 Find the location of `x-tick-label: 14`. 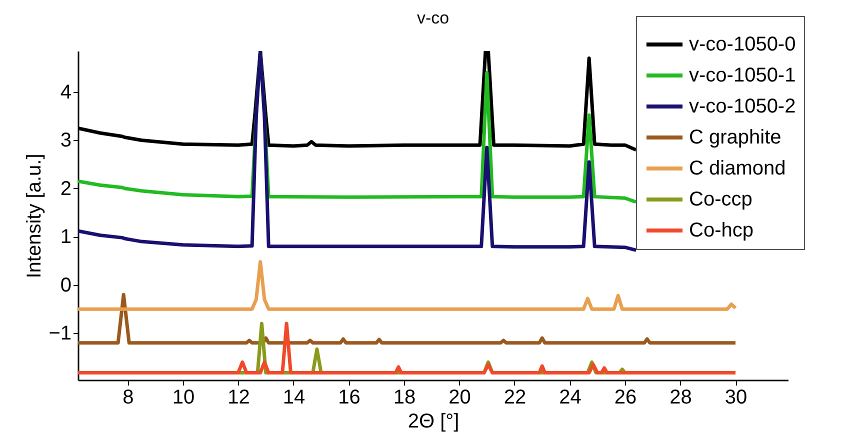

x-tick-label: 14 is located at coordinates (294, 397).